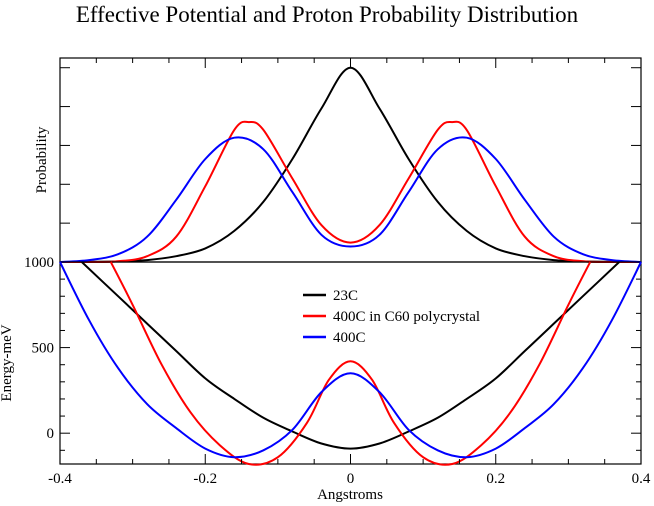  Describe the element at coordinates (43, 349) in the screenshot. I see `energy-y-tick-label: 500` at that location.